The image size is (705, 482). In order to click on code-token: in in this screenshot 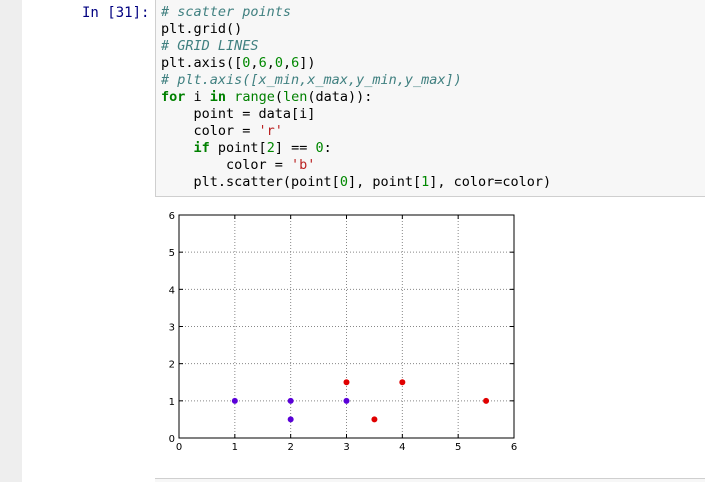, I will do `click(218, 97)`.